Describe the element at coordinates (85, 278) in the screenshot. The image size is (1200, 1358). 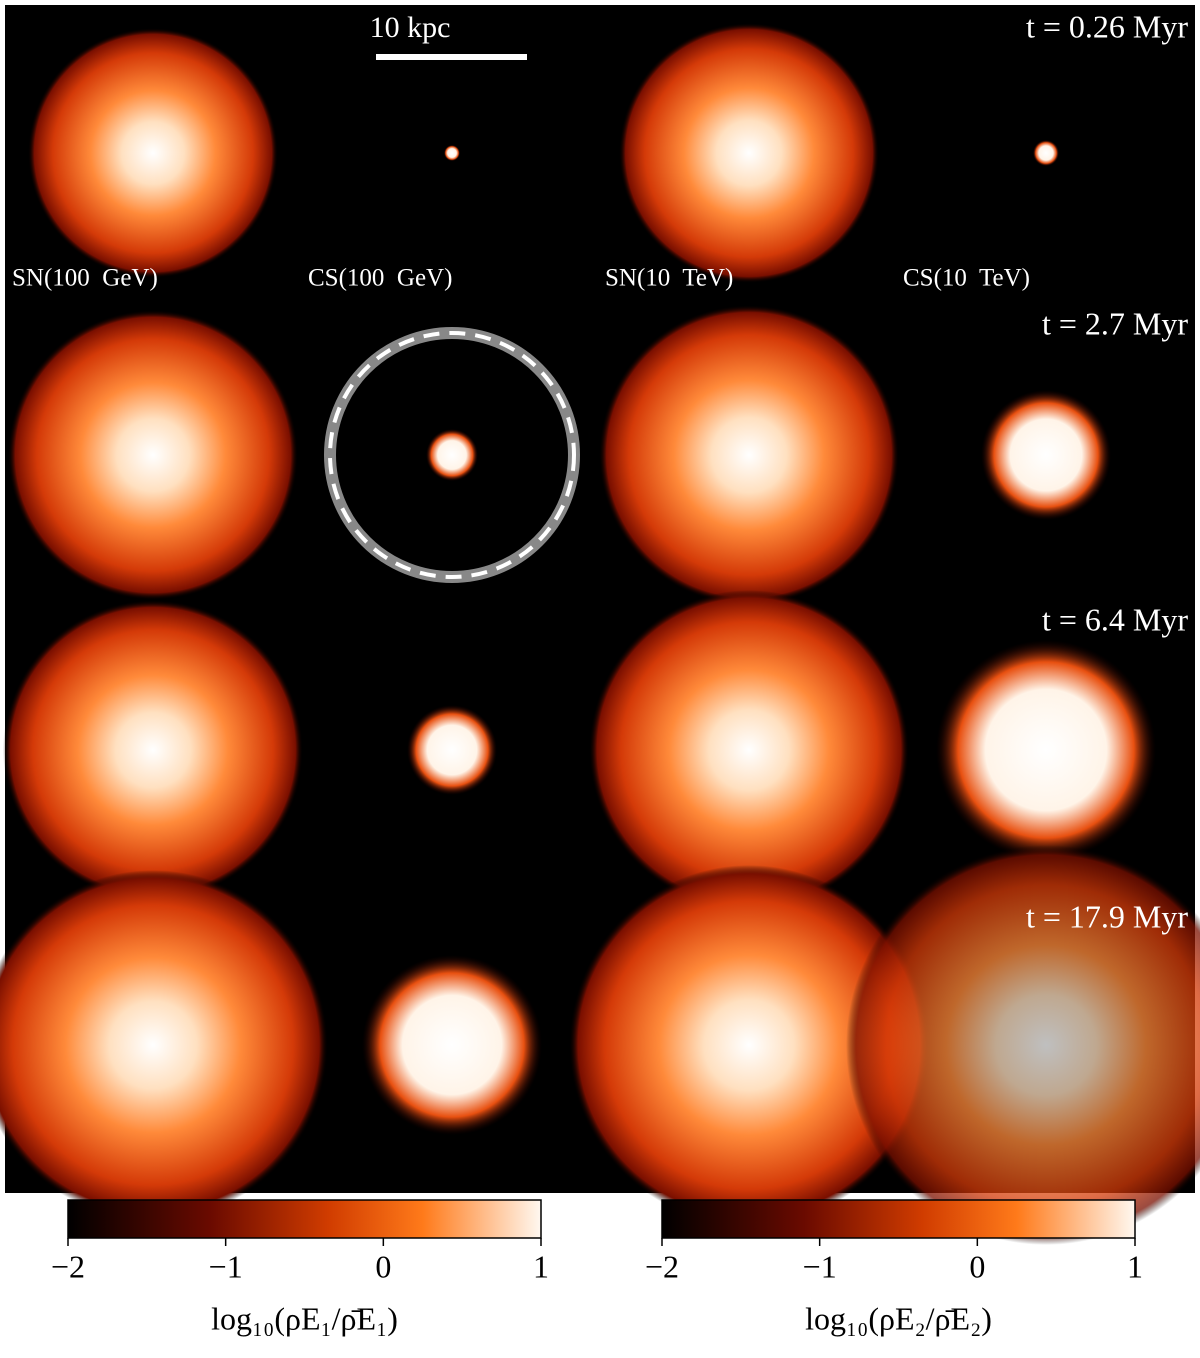
I see `column-label: SN(100 GeV)` at that location.